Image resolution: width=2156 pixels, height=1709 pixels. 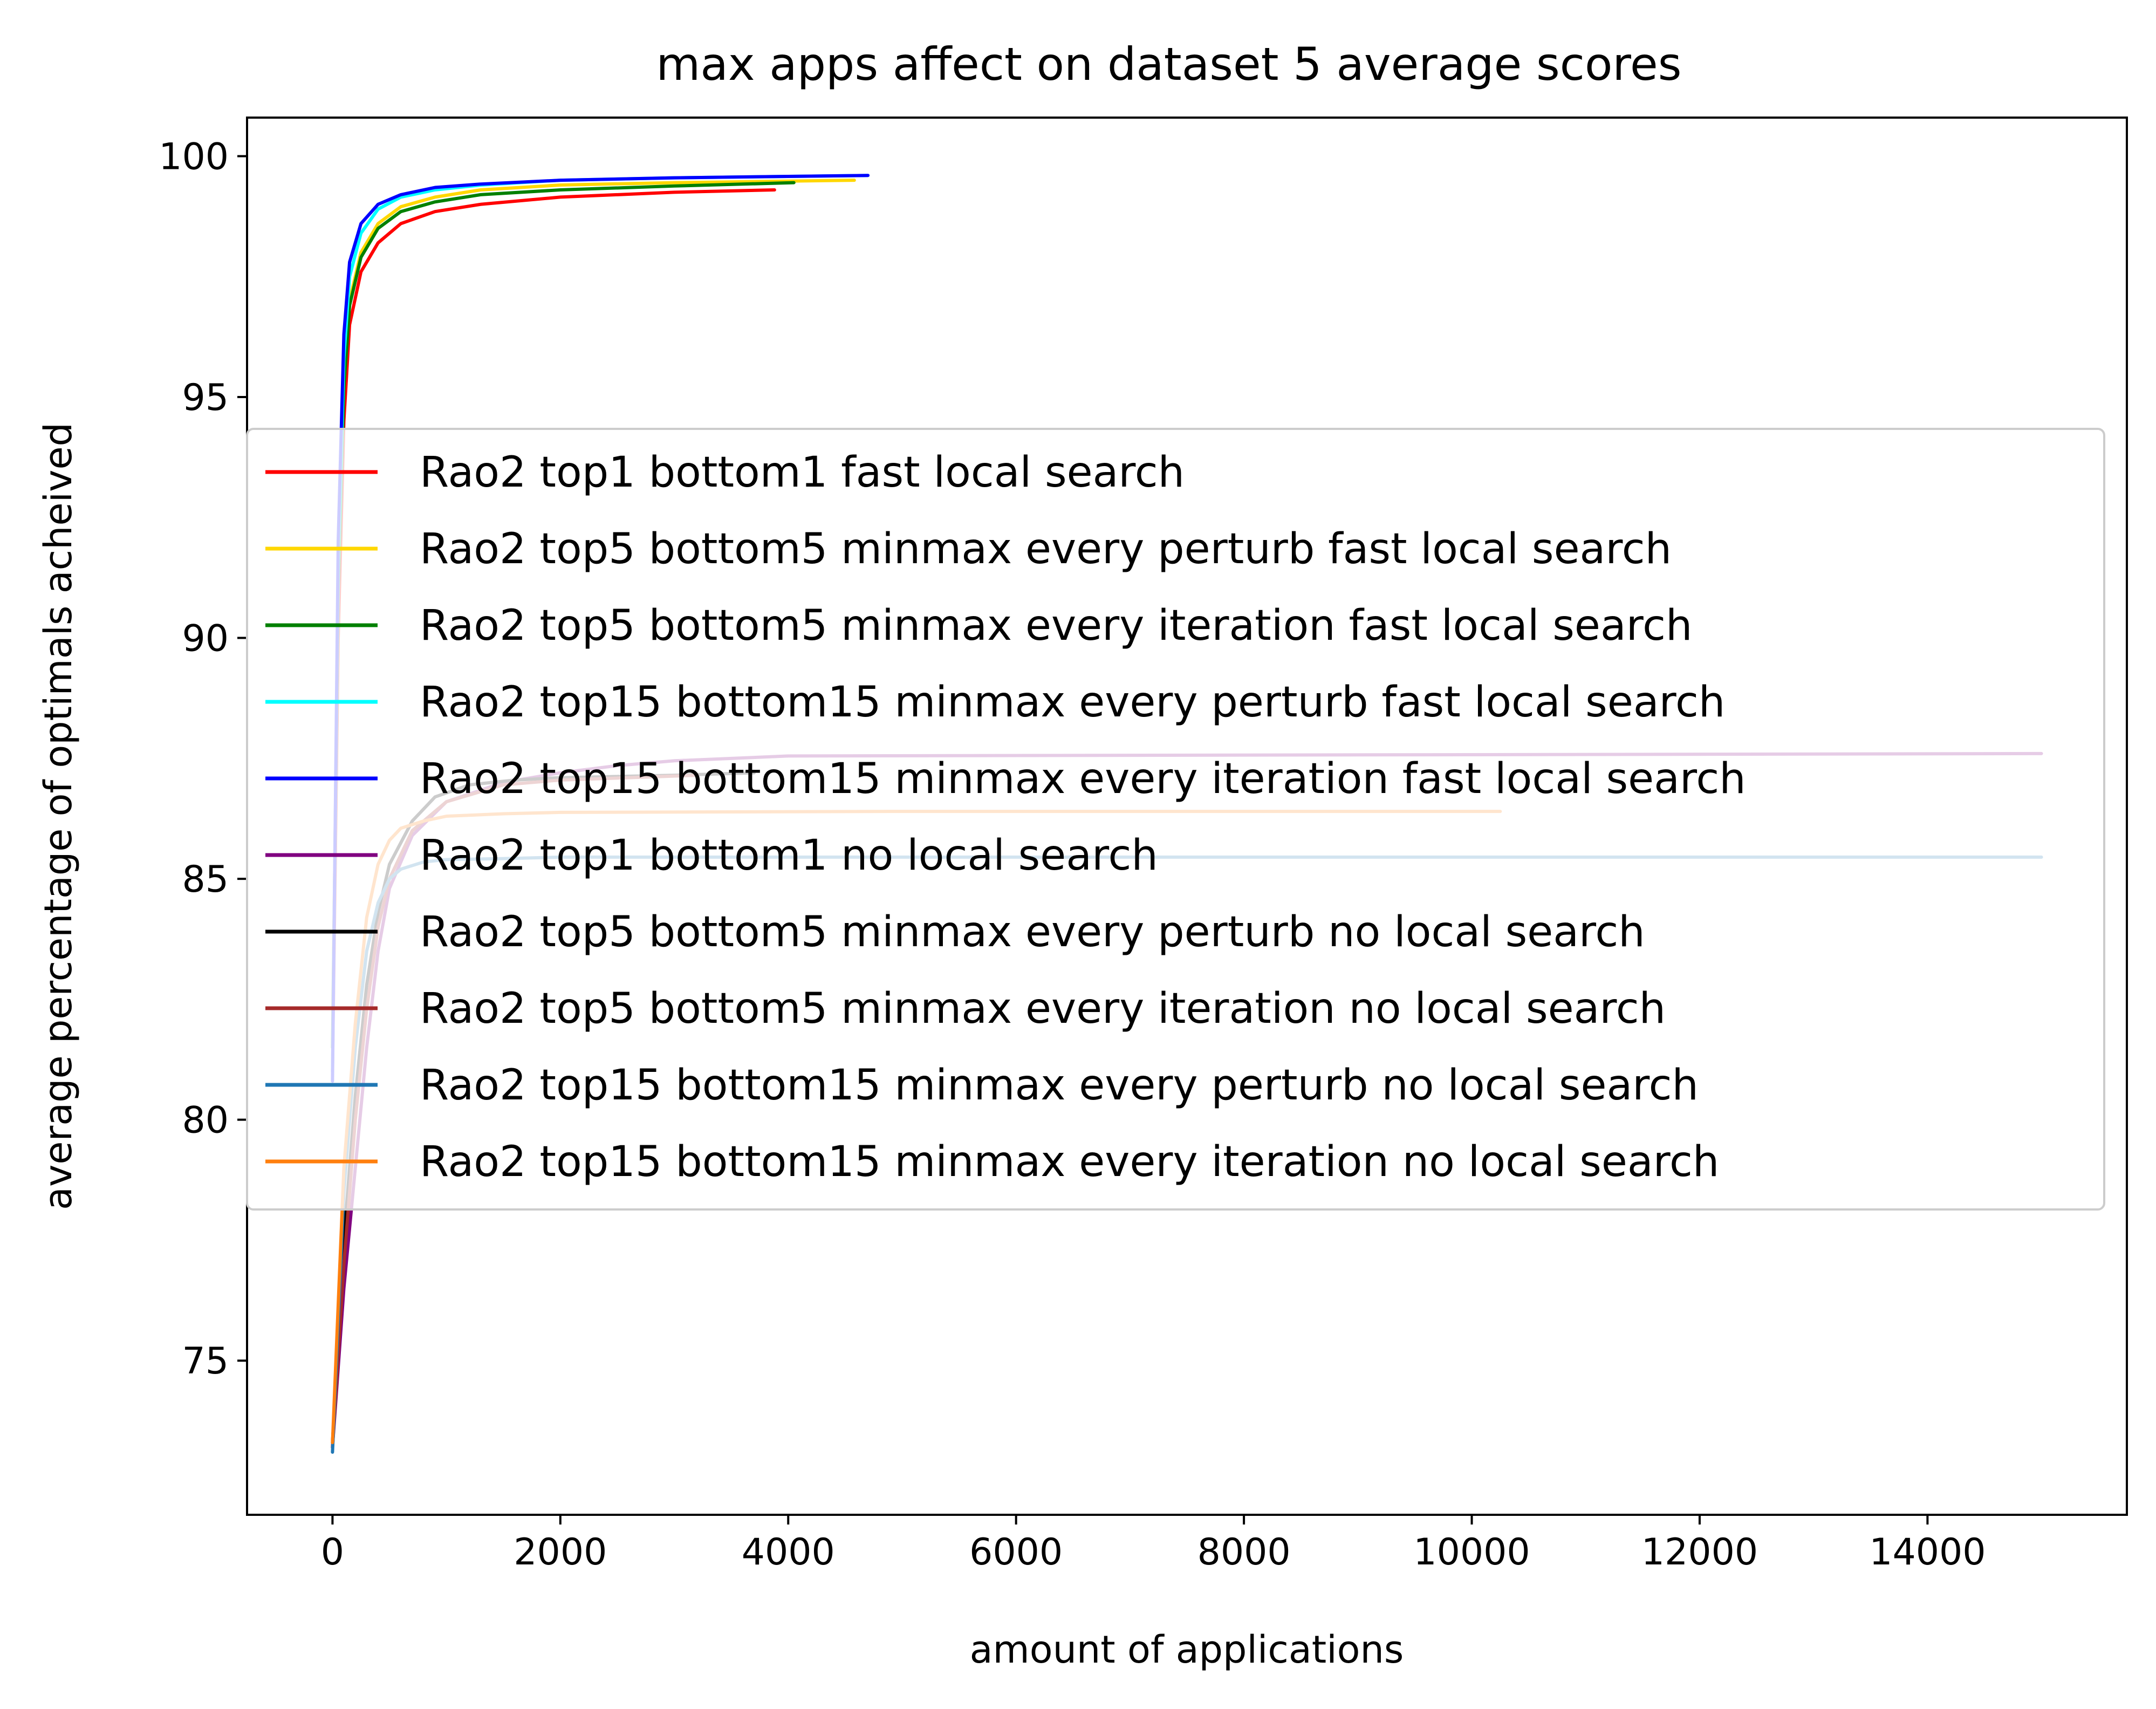 What do you see at coordinates (789, 855) in the screenshot?
I see `legend-label: Rao2 top1 bottom1 no local search` at bounding box center [789, 855].